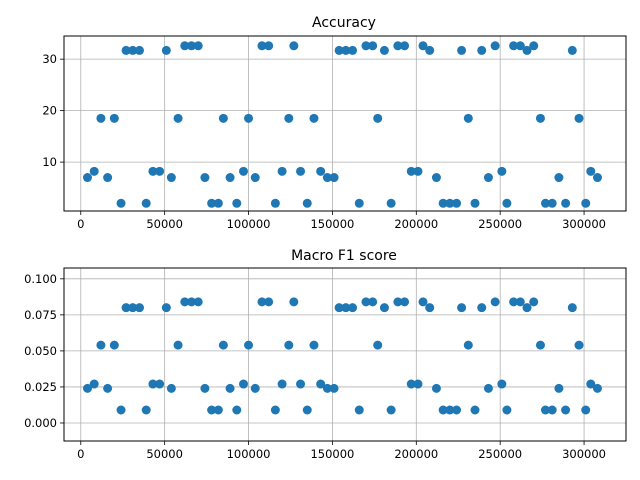  I want to click on macro-f1-title: Macro F1 score, so click(344, 256).